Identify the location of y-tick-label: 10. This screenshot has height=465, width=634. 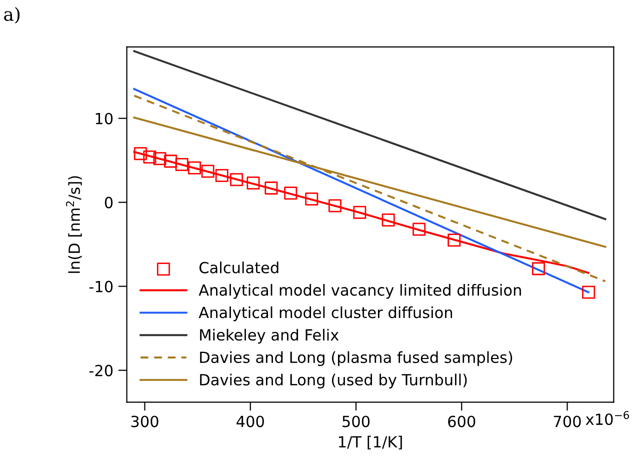
(104, 118).